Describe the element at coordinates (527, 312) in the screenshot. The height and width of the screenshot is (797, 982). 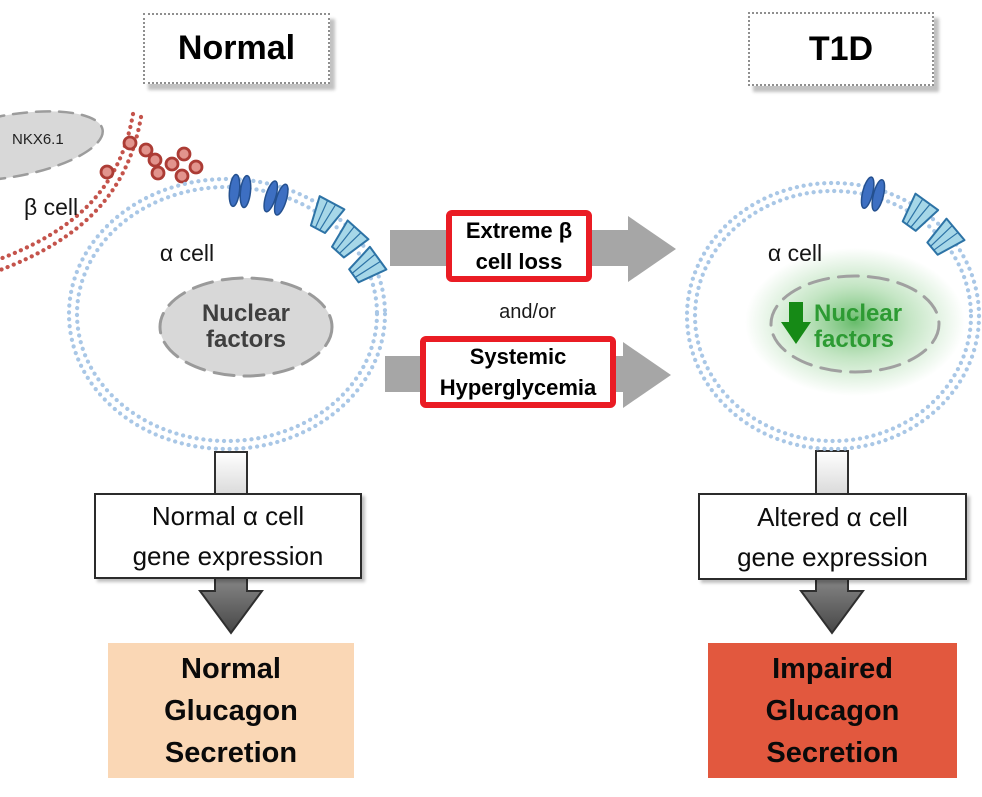
I see `and-or-label: and/or` at that location.